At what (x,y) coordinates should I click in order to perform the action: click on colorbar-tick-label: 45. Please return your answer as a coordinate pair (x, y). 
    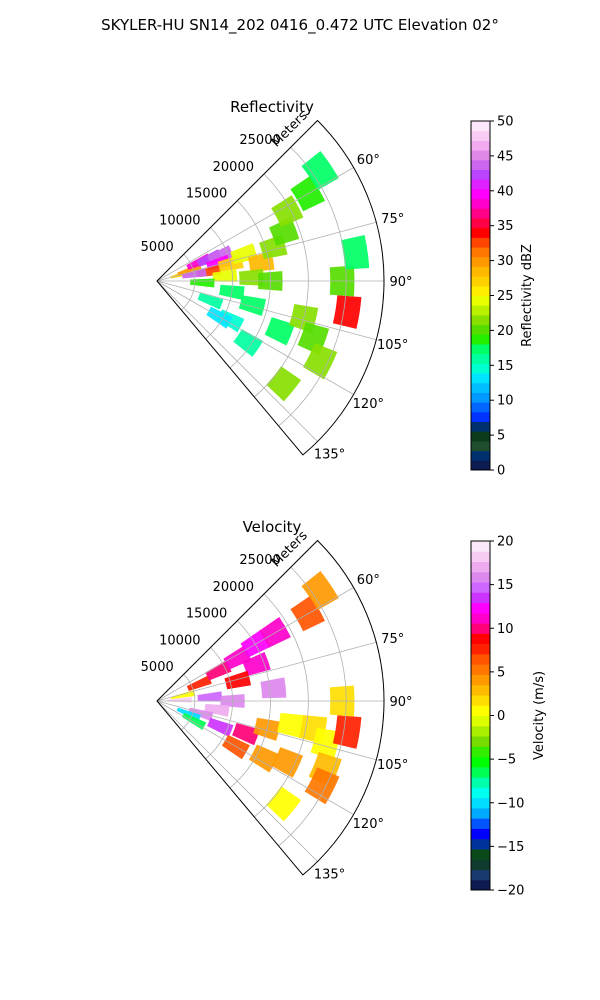
    Looking at the image, I should click on (505, 156).